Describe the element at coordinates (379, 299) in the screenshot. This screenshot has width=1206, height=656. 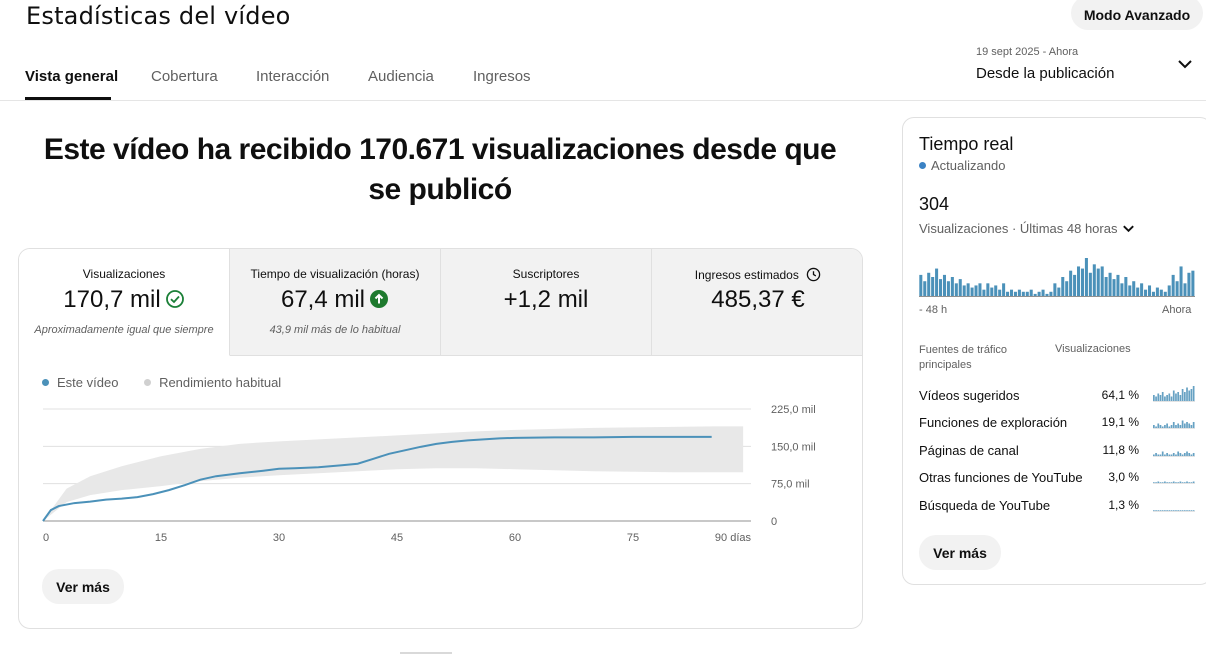
I see `arrow-up-circle-icon` at that location.